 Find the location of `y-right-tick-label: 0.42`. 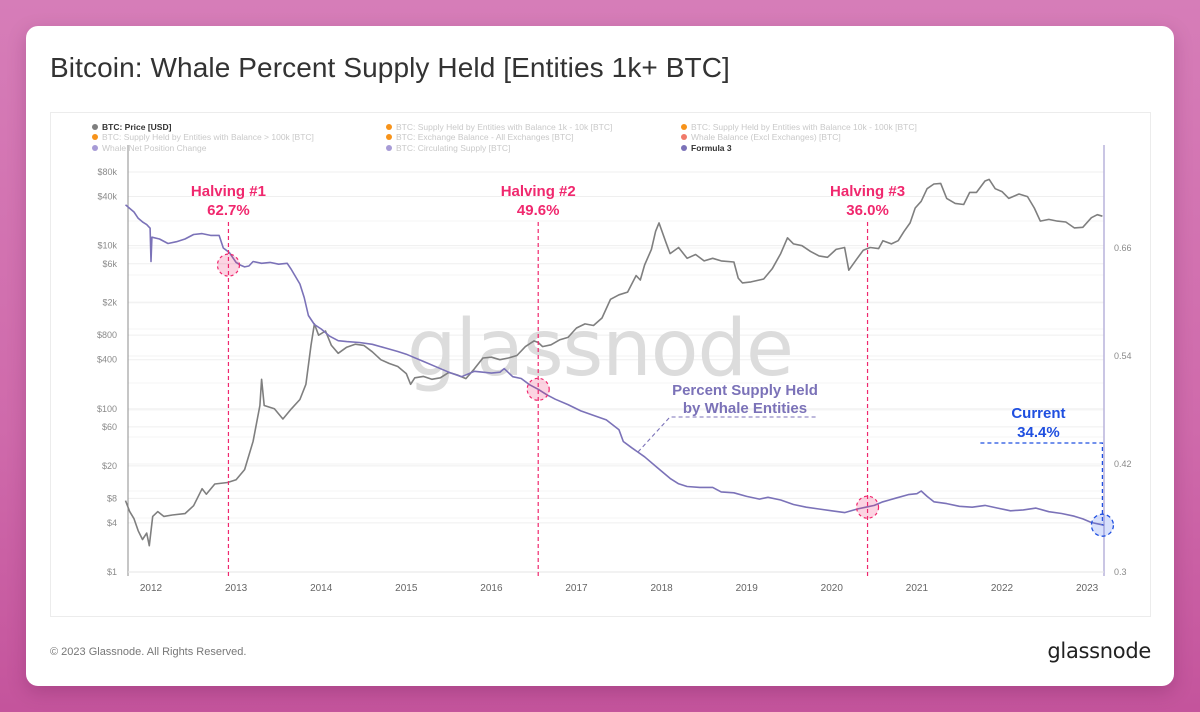

y-right-tick-label: 0.42 is located at coordinates (1123, 464).